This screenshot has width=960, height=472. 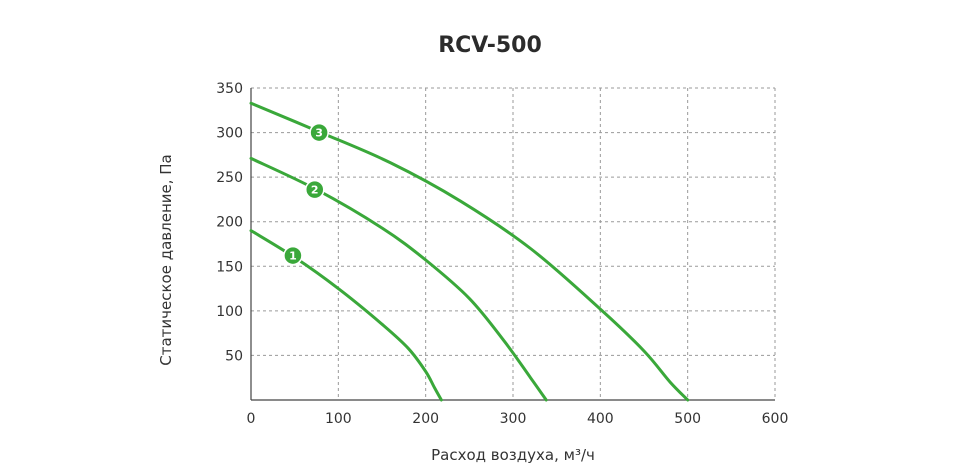 What do you see at coordinates (229, 178) in the screenshot?
I see `y-tick-label: 250` at bounding box center [229, 178].